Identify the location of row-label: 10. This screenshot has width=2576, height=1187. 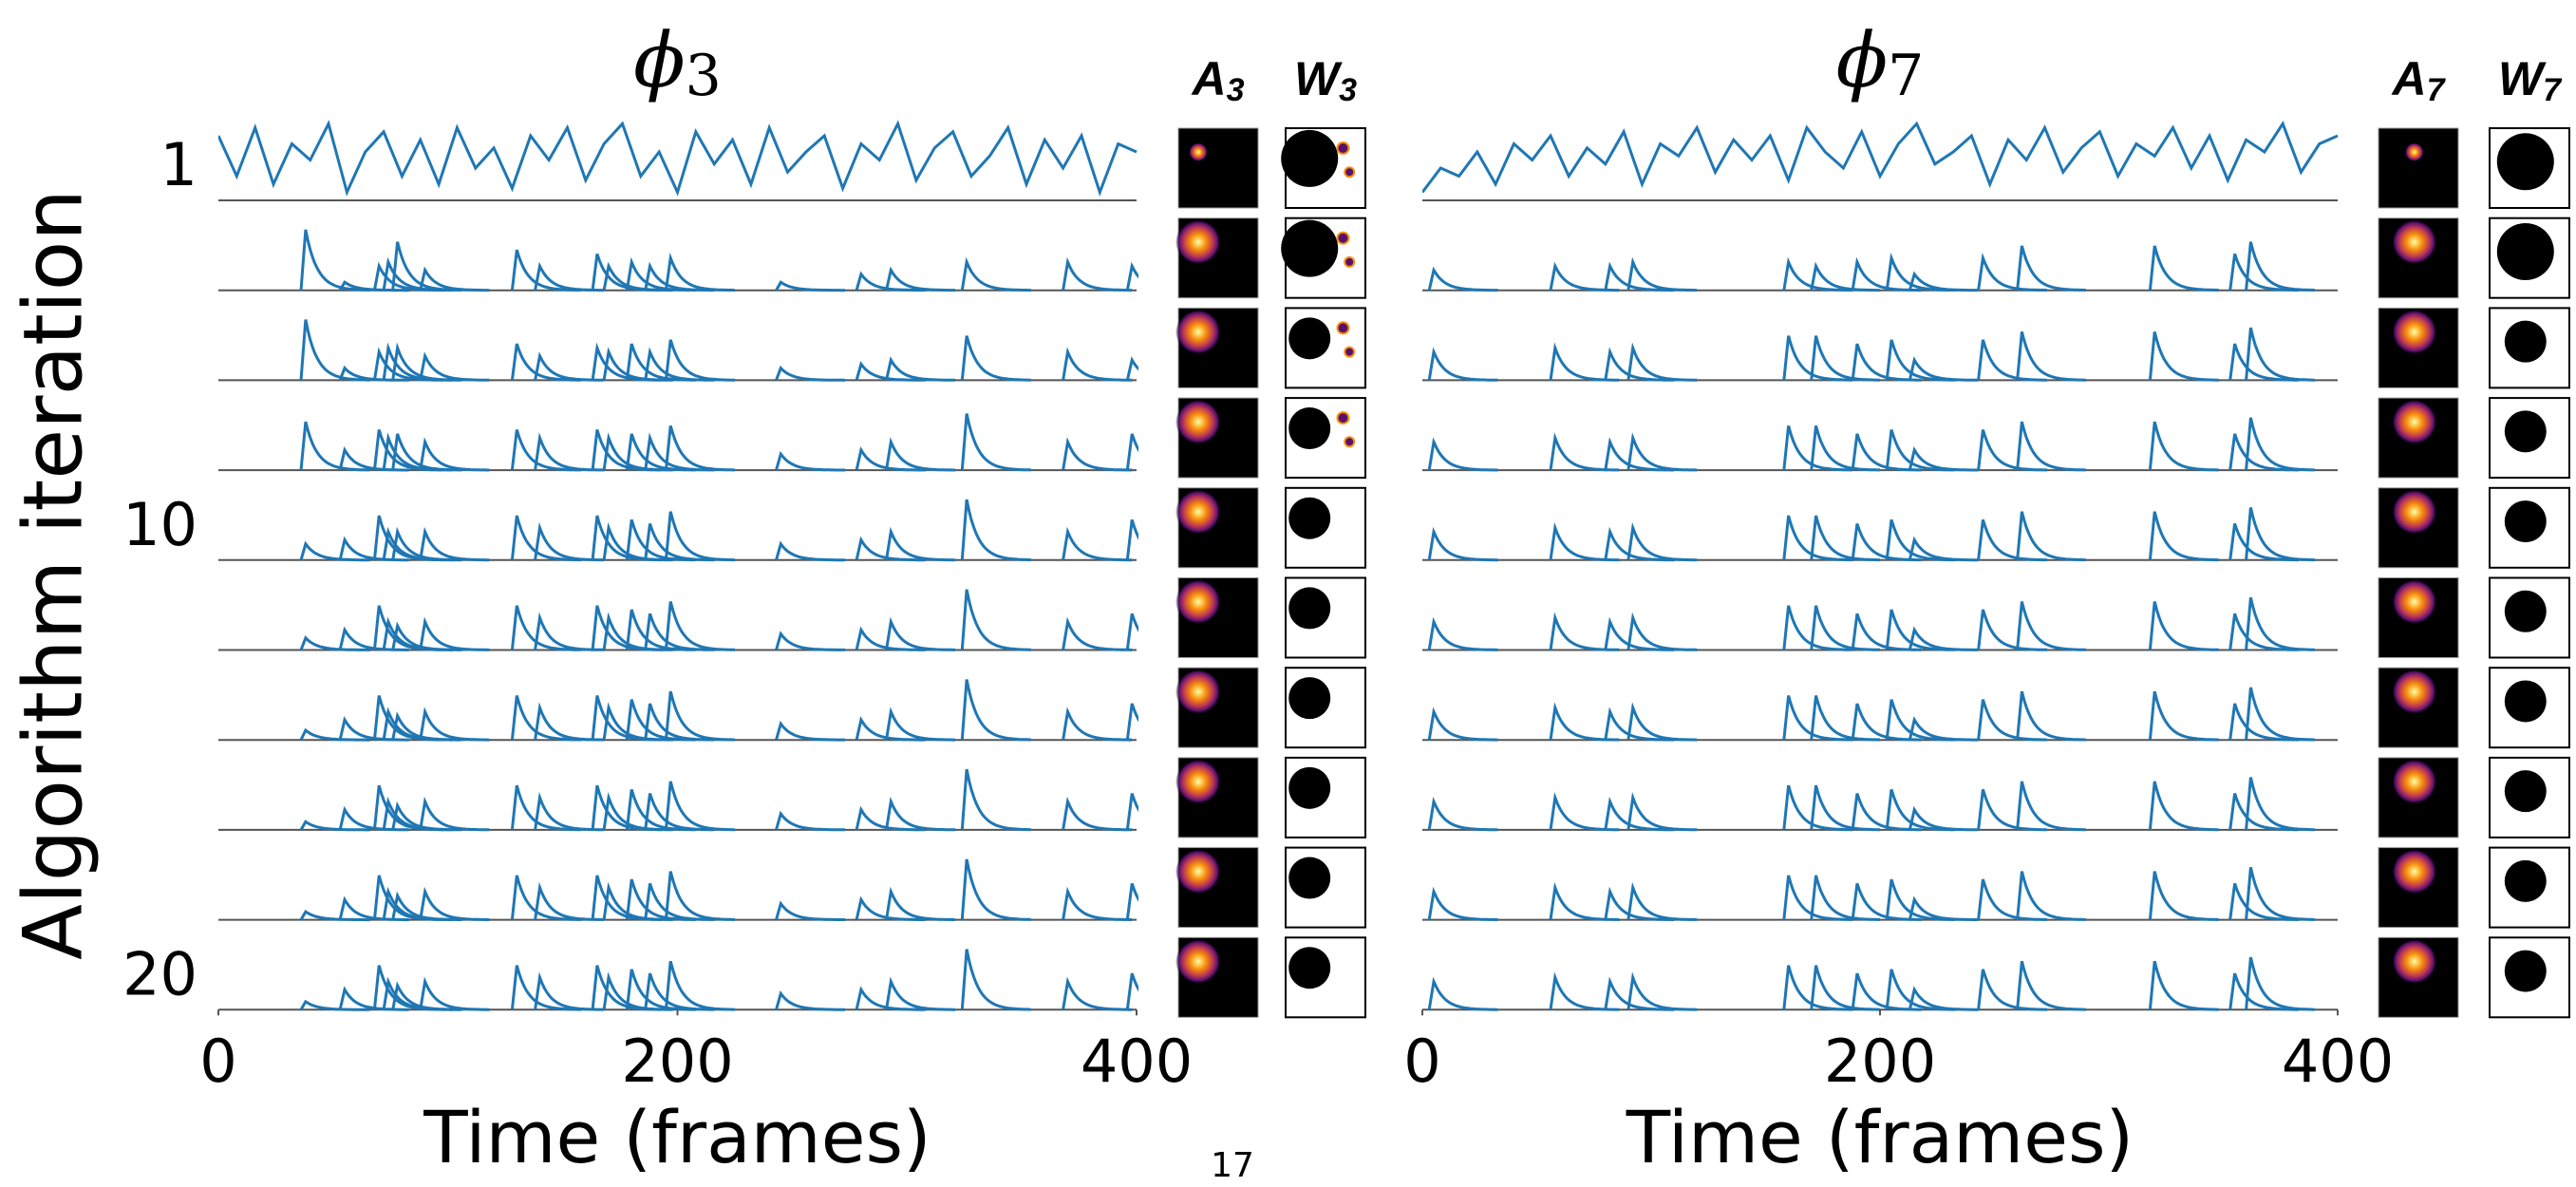
(159, 524).